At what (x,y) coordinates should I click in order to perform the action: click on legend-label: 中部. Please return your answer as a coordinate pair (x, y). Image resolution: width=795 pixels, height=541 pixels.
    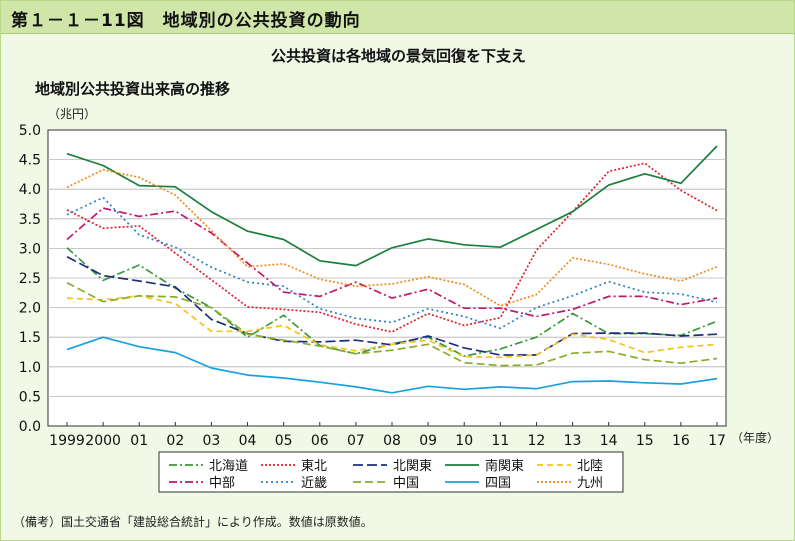
    Looking at the image, I should click on (222, 483).